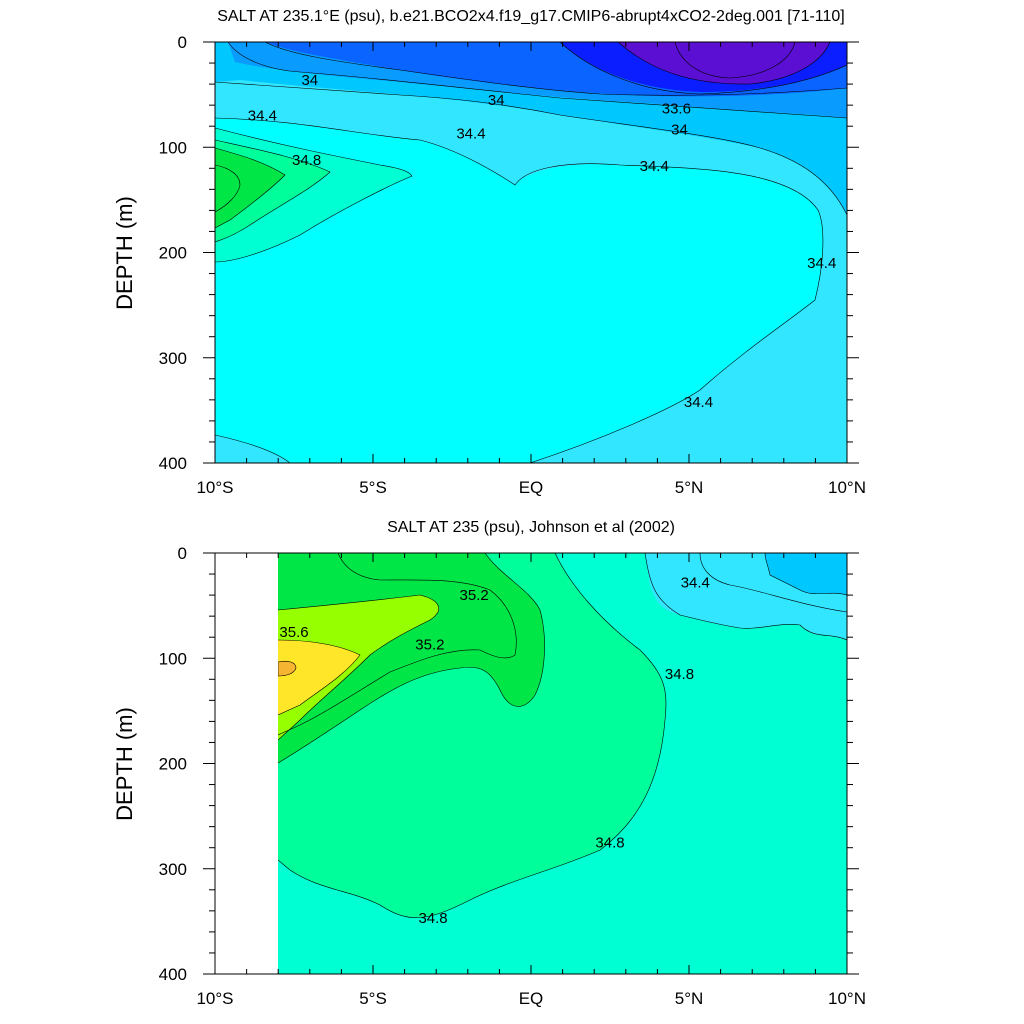 This screenshot has width=1024, height=1024. What do you see at coordinates (293, 632) in the screenshot?
I see `bottom-contour-label: 35.6` at bounding box center [293, 632].